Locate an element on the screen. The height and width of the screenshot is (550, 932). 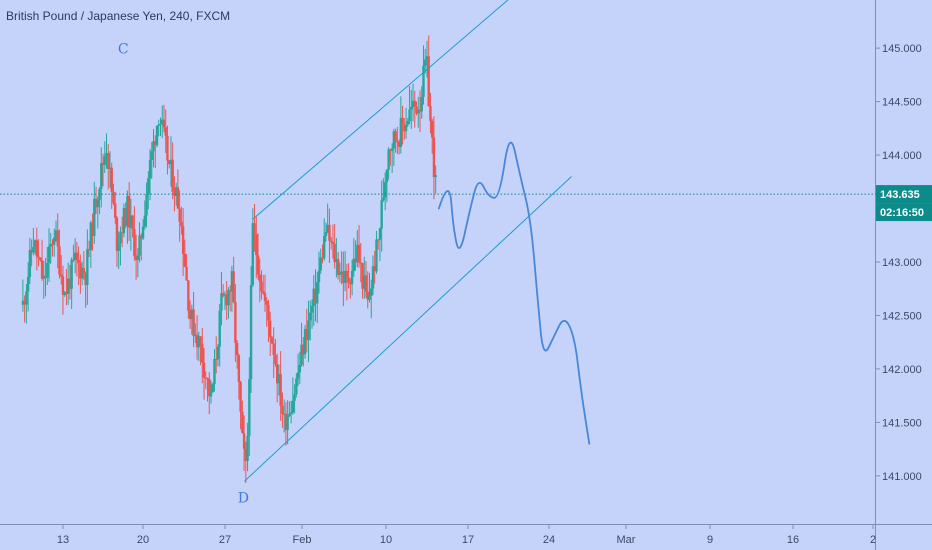
price-tick-label: 145.000 is located at coordinates (902, 49).